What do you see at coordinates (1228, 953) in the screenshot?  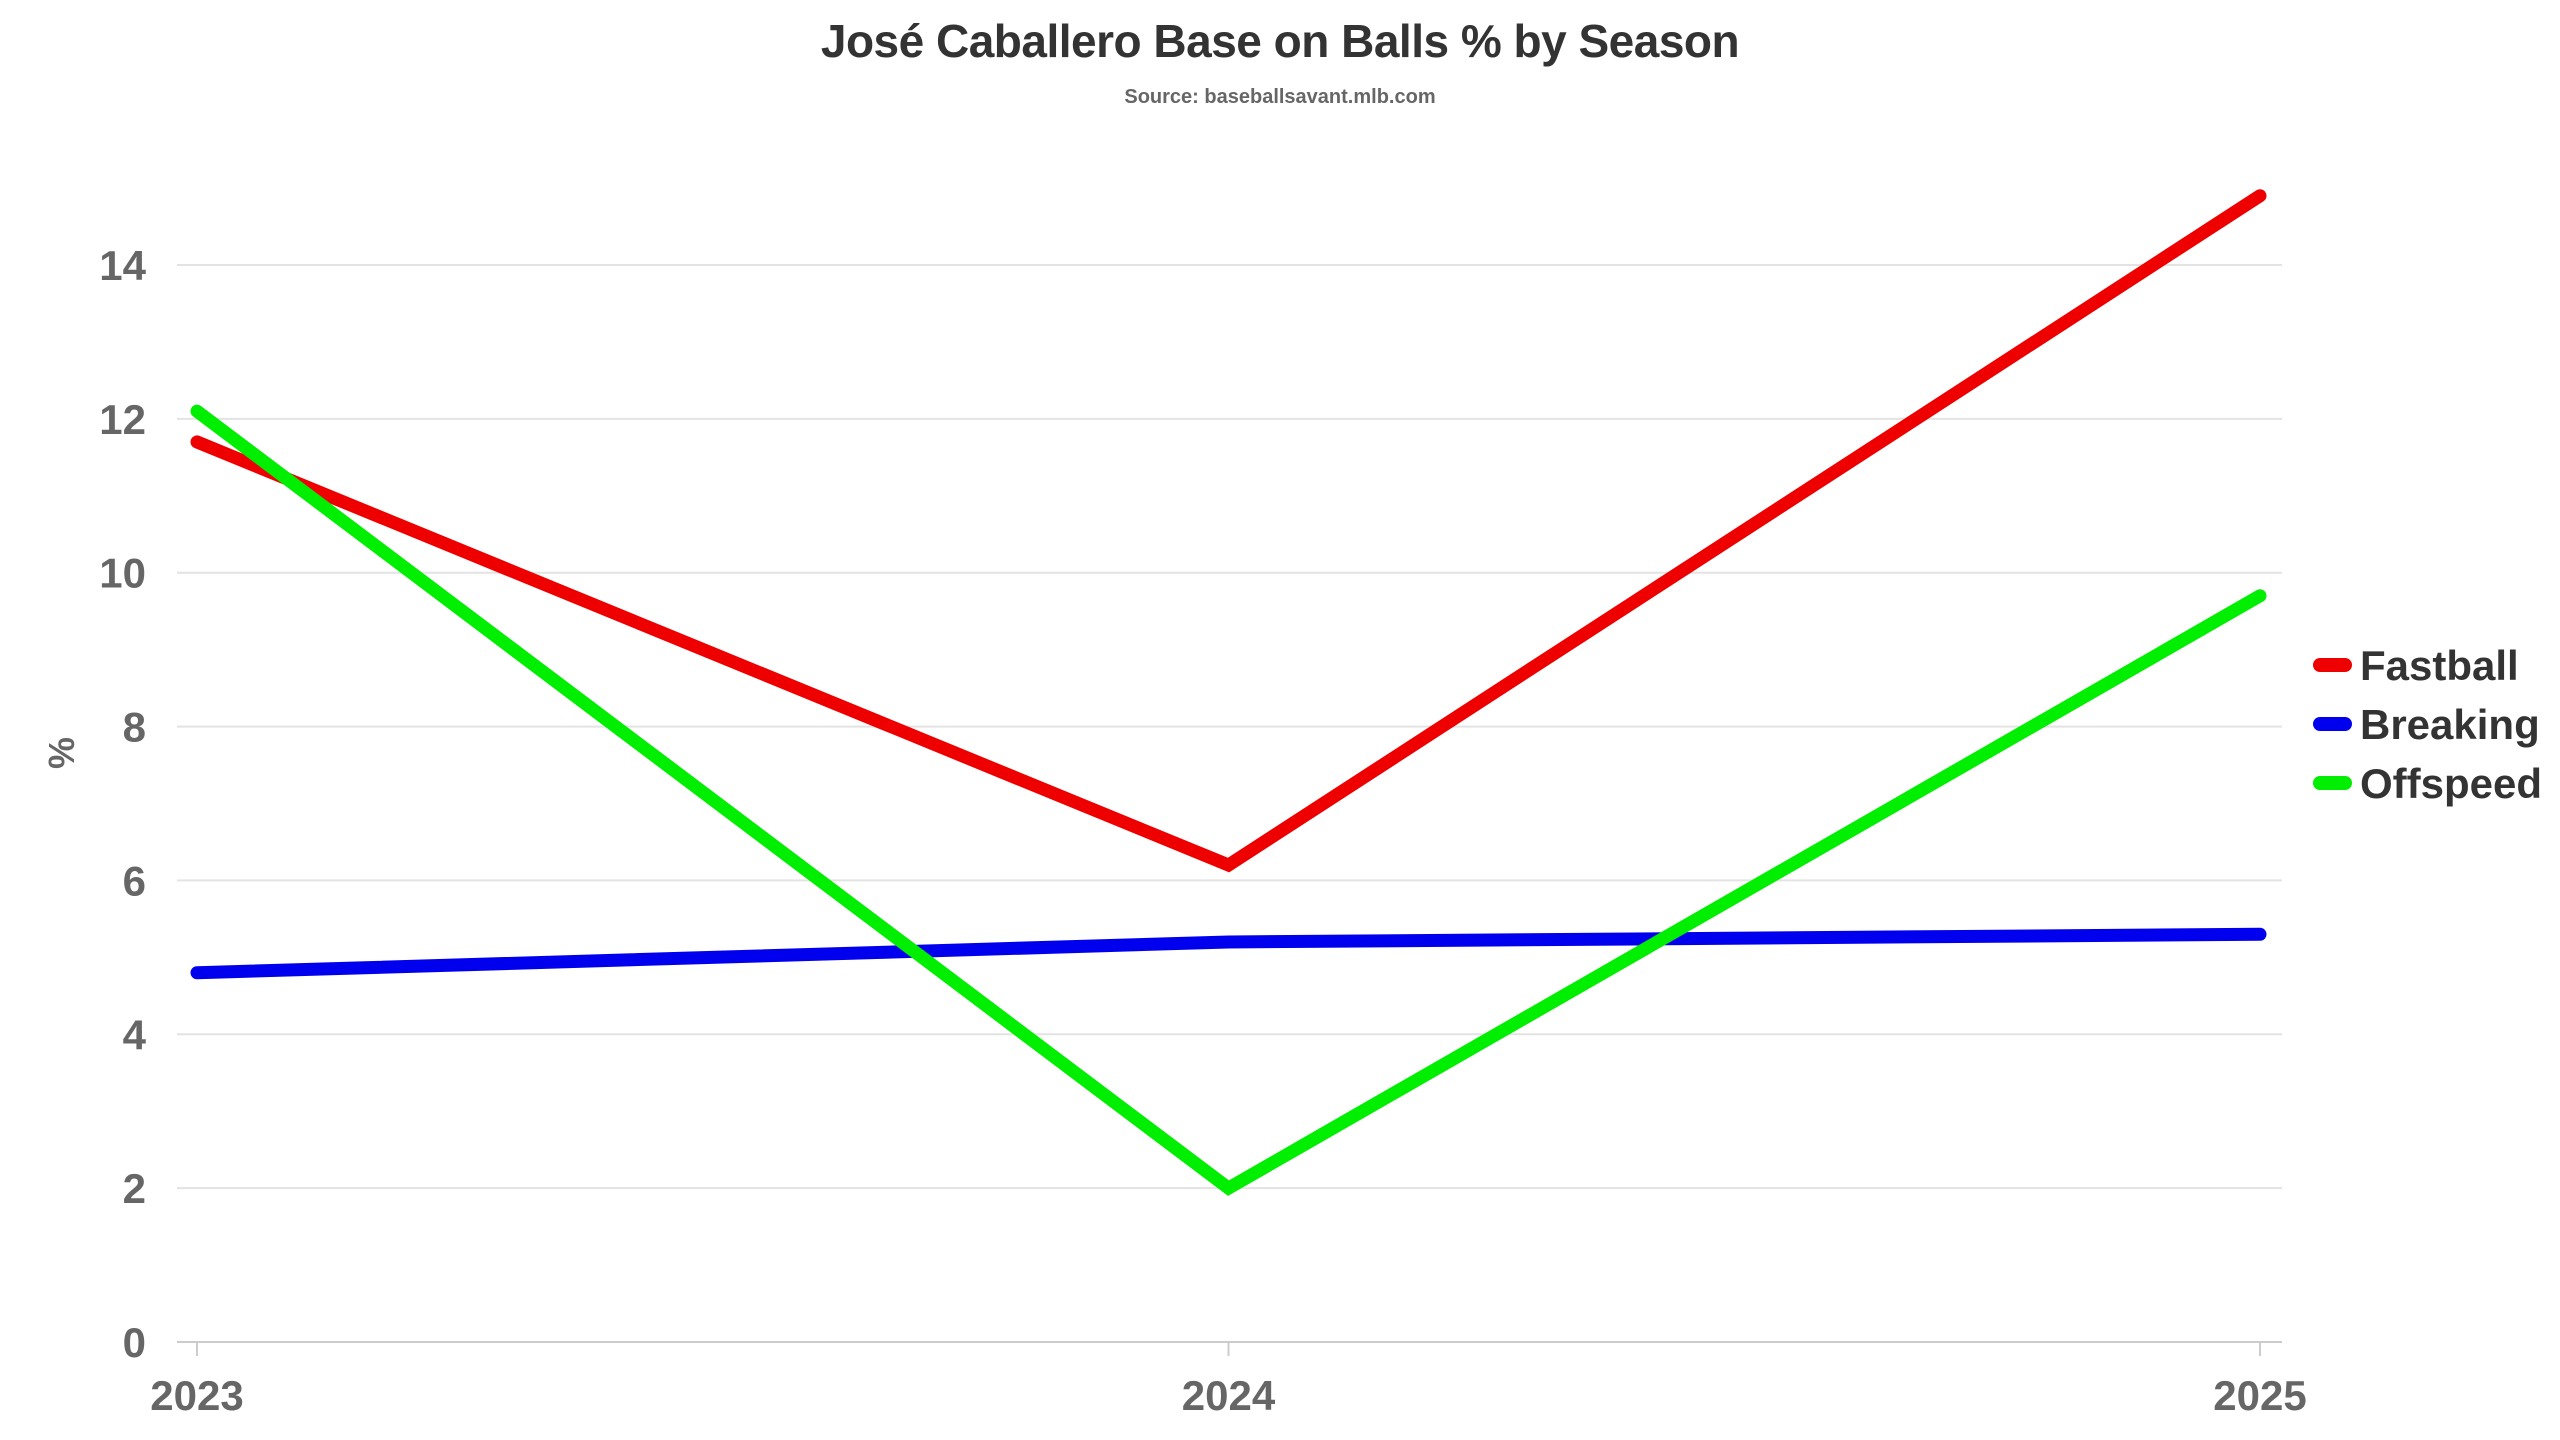 I see `series-line-breaking` at bounding box center [1228, 953].